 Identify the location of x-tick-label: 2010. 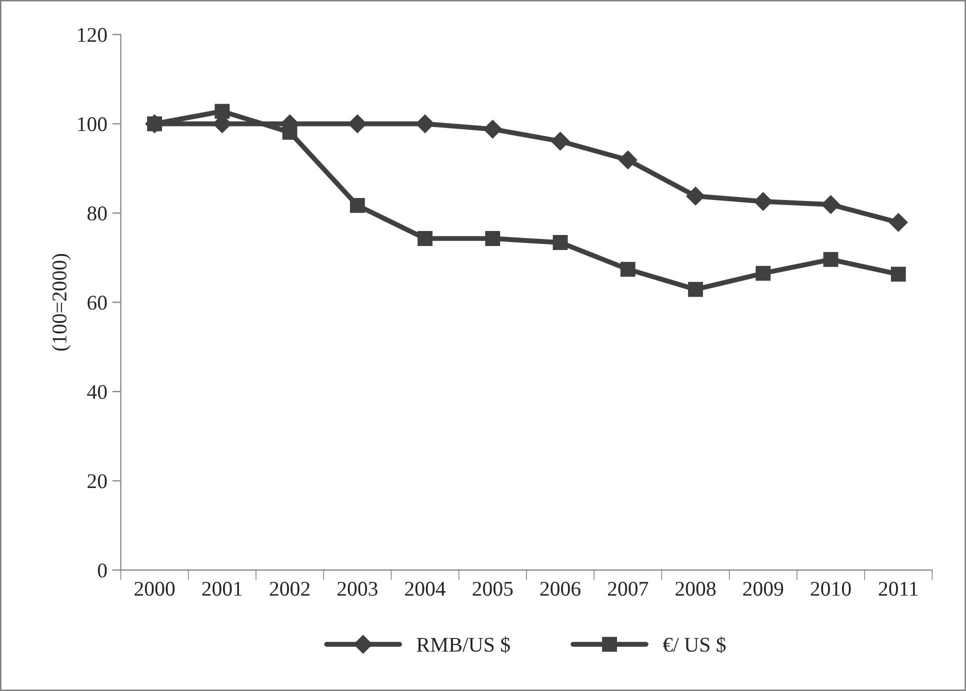
(830, 589).